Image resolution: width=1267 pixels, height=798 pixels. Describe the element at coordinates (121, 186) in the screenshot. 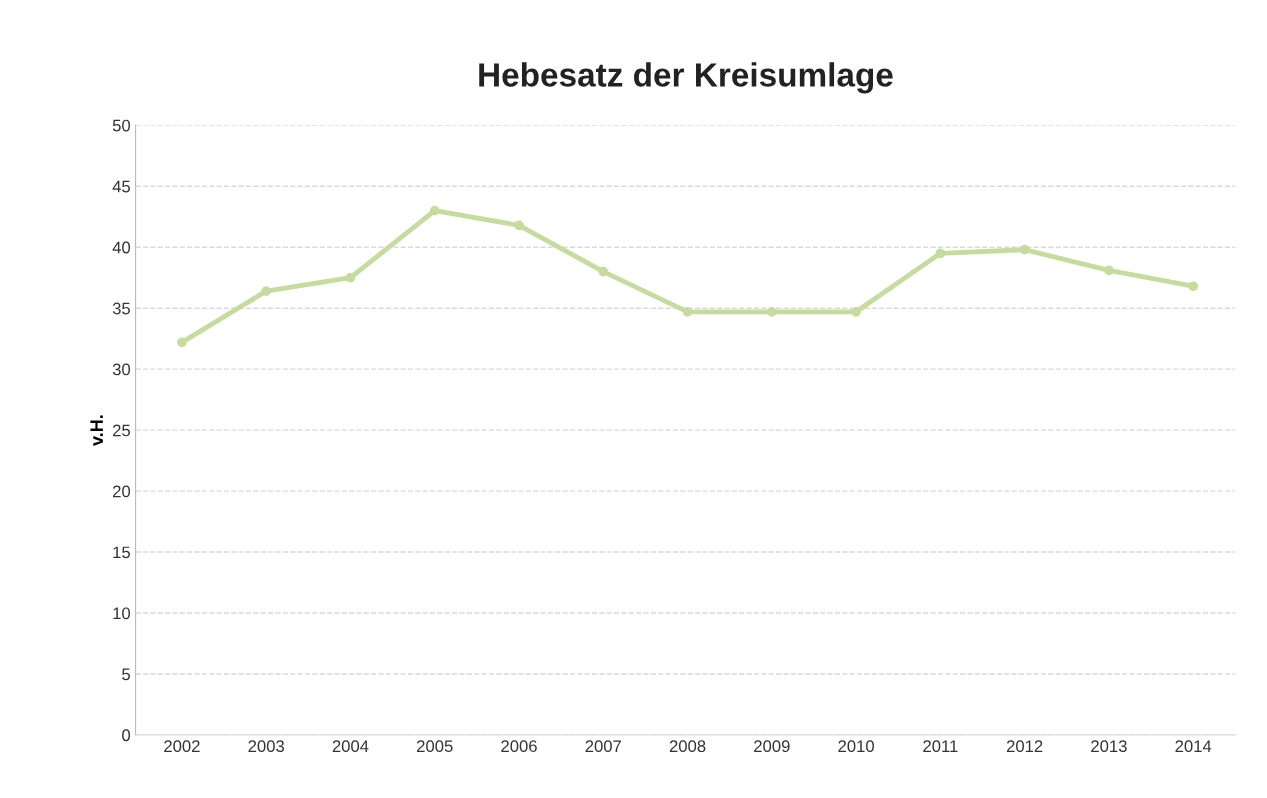

I see `y-tick-label: 45` at that location.